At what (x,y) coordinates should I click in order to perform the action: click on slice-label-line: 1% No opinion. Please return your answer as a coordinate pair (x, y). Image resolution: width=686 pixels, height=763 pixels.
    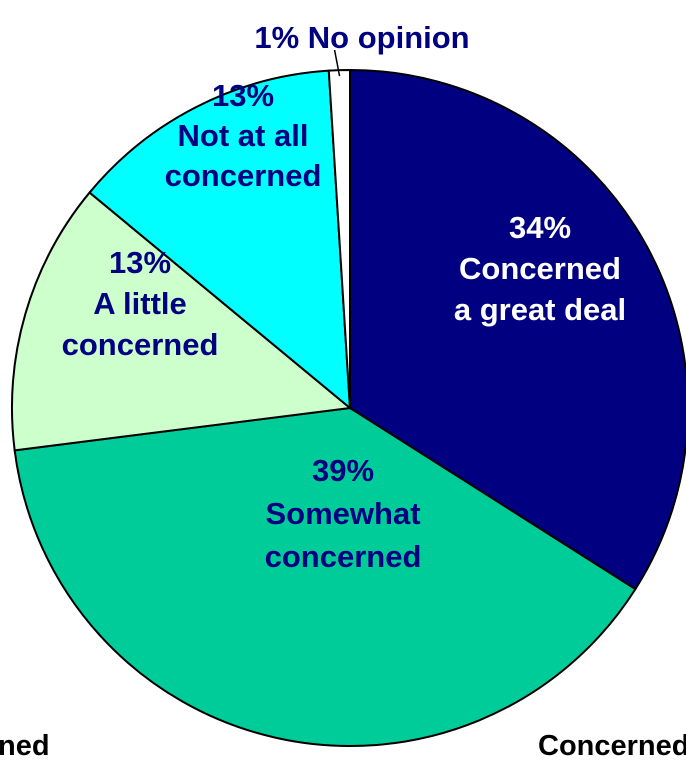
    Looking at the image, I should click on (361, 37).